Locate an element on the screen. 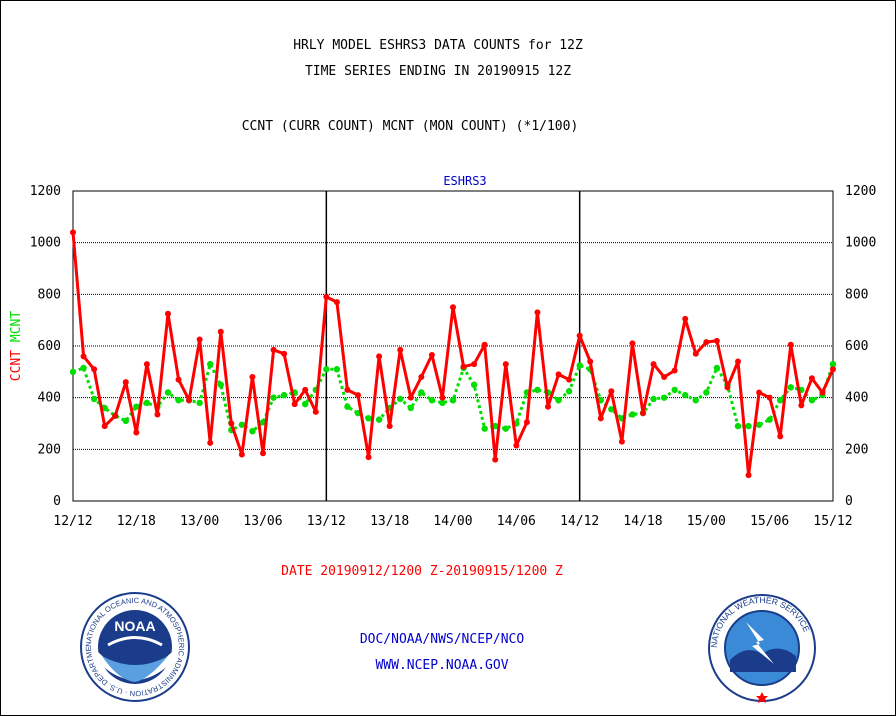 Image resolution: width=896 pixels, height=716 pixels. chart-title-line1: HRLY MODEL ESHRS3 DATA COUNTS for 12Z is located at coordinates (438, 45).